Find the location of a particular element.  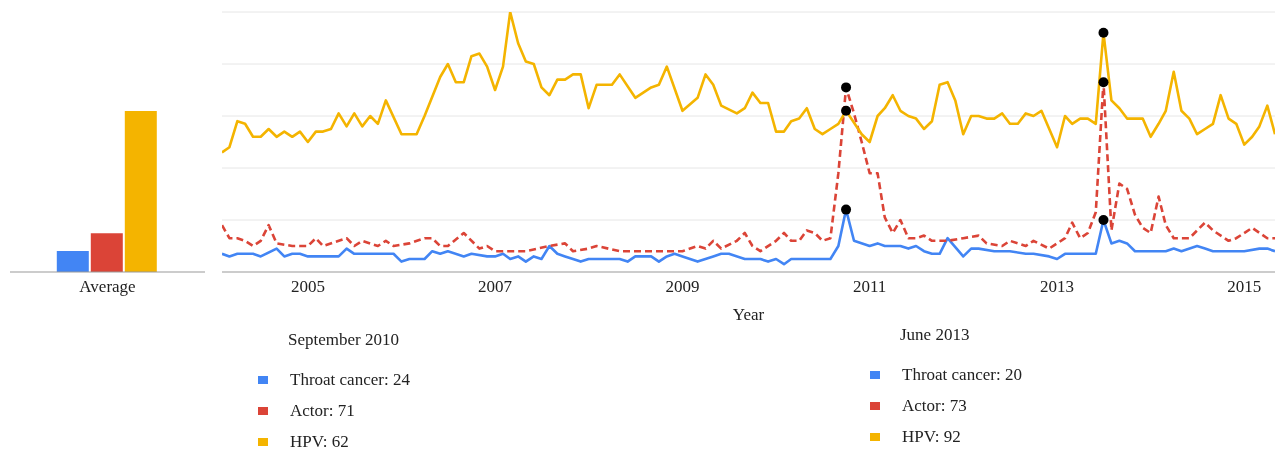

text: HPV: 62 is located at coordinates (319, 441).